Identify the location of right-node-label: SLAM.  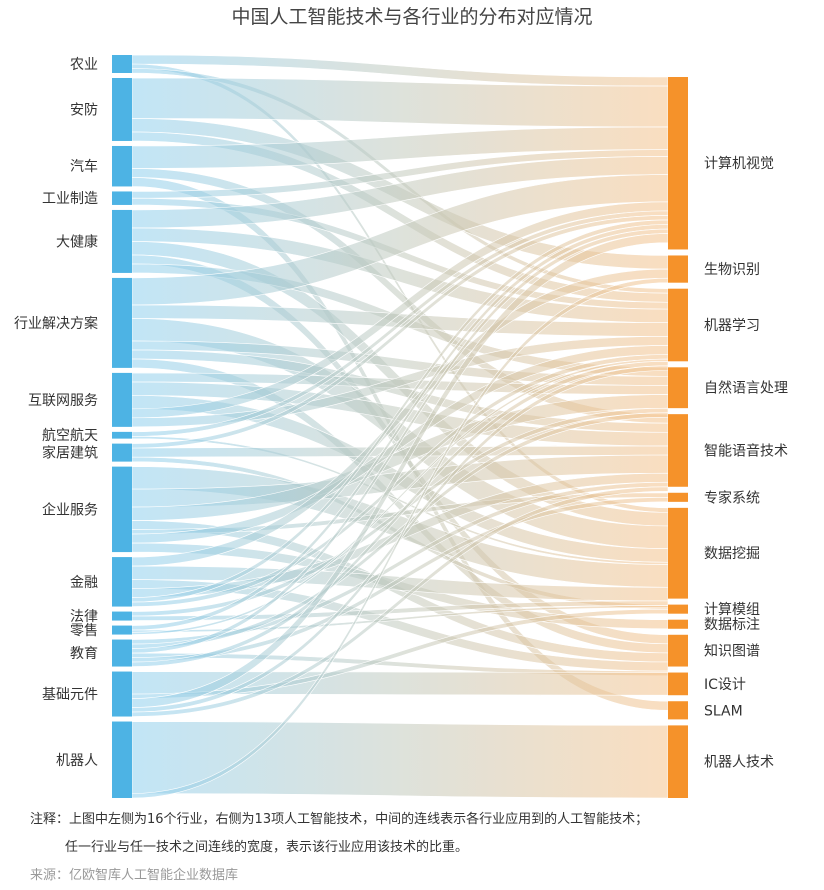
(723, 711).